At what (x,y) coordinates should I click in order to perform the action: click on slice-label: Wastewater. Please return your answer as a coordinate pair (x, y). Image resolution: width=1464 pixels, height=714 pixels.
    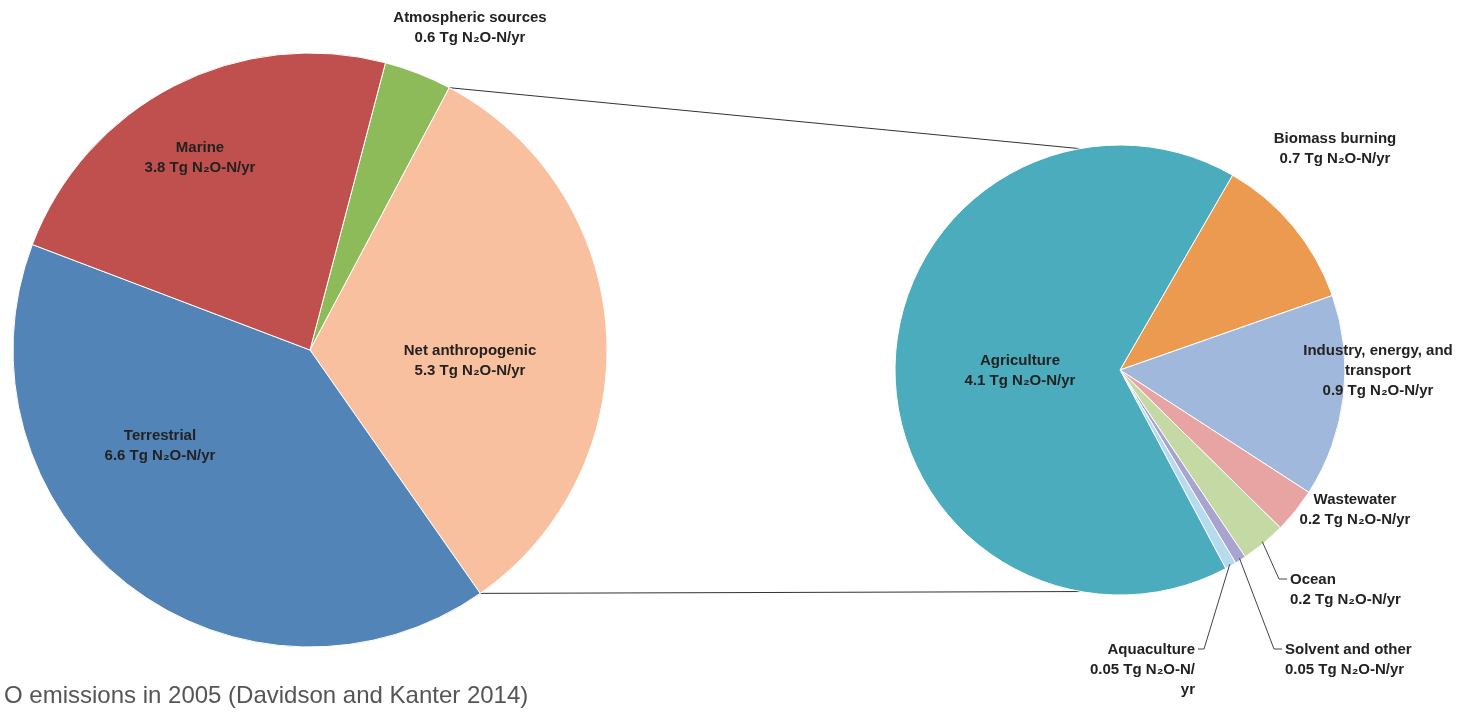
    Looking at the image, I should click on (1355, 498).